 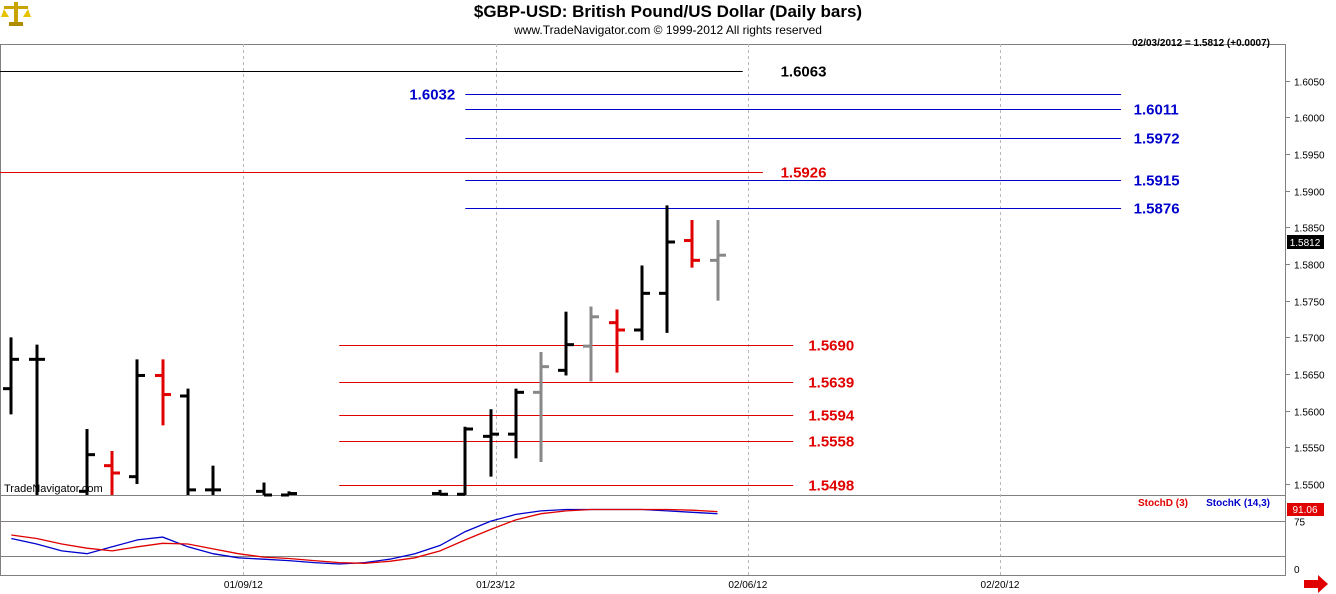 What do you see at coordinates (831, 442) in the screenshot?
I see `level-label-1.5558: 1.5558` at bounding box center [831, 442].